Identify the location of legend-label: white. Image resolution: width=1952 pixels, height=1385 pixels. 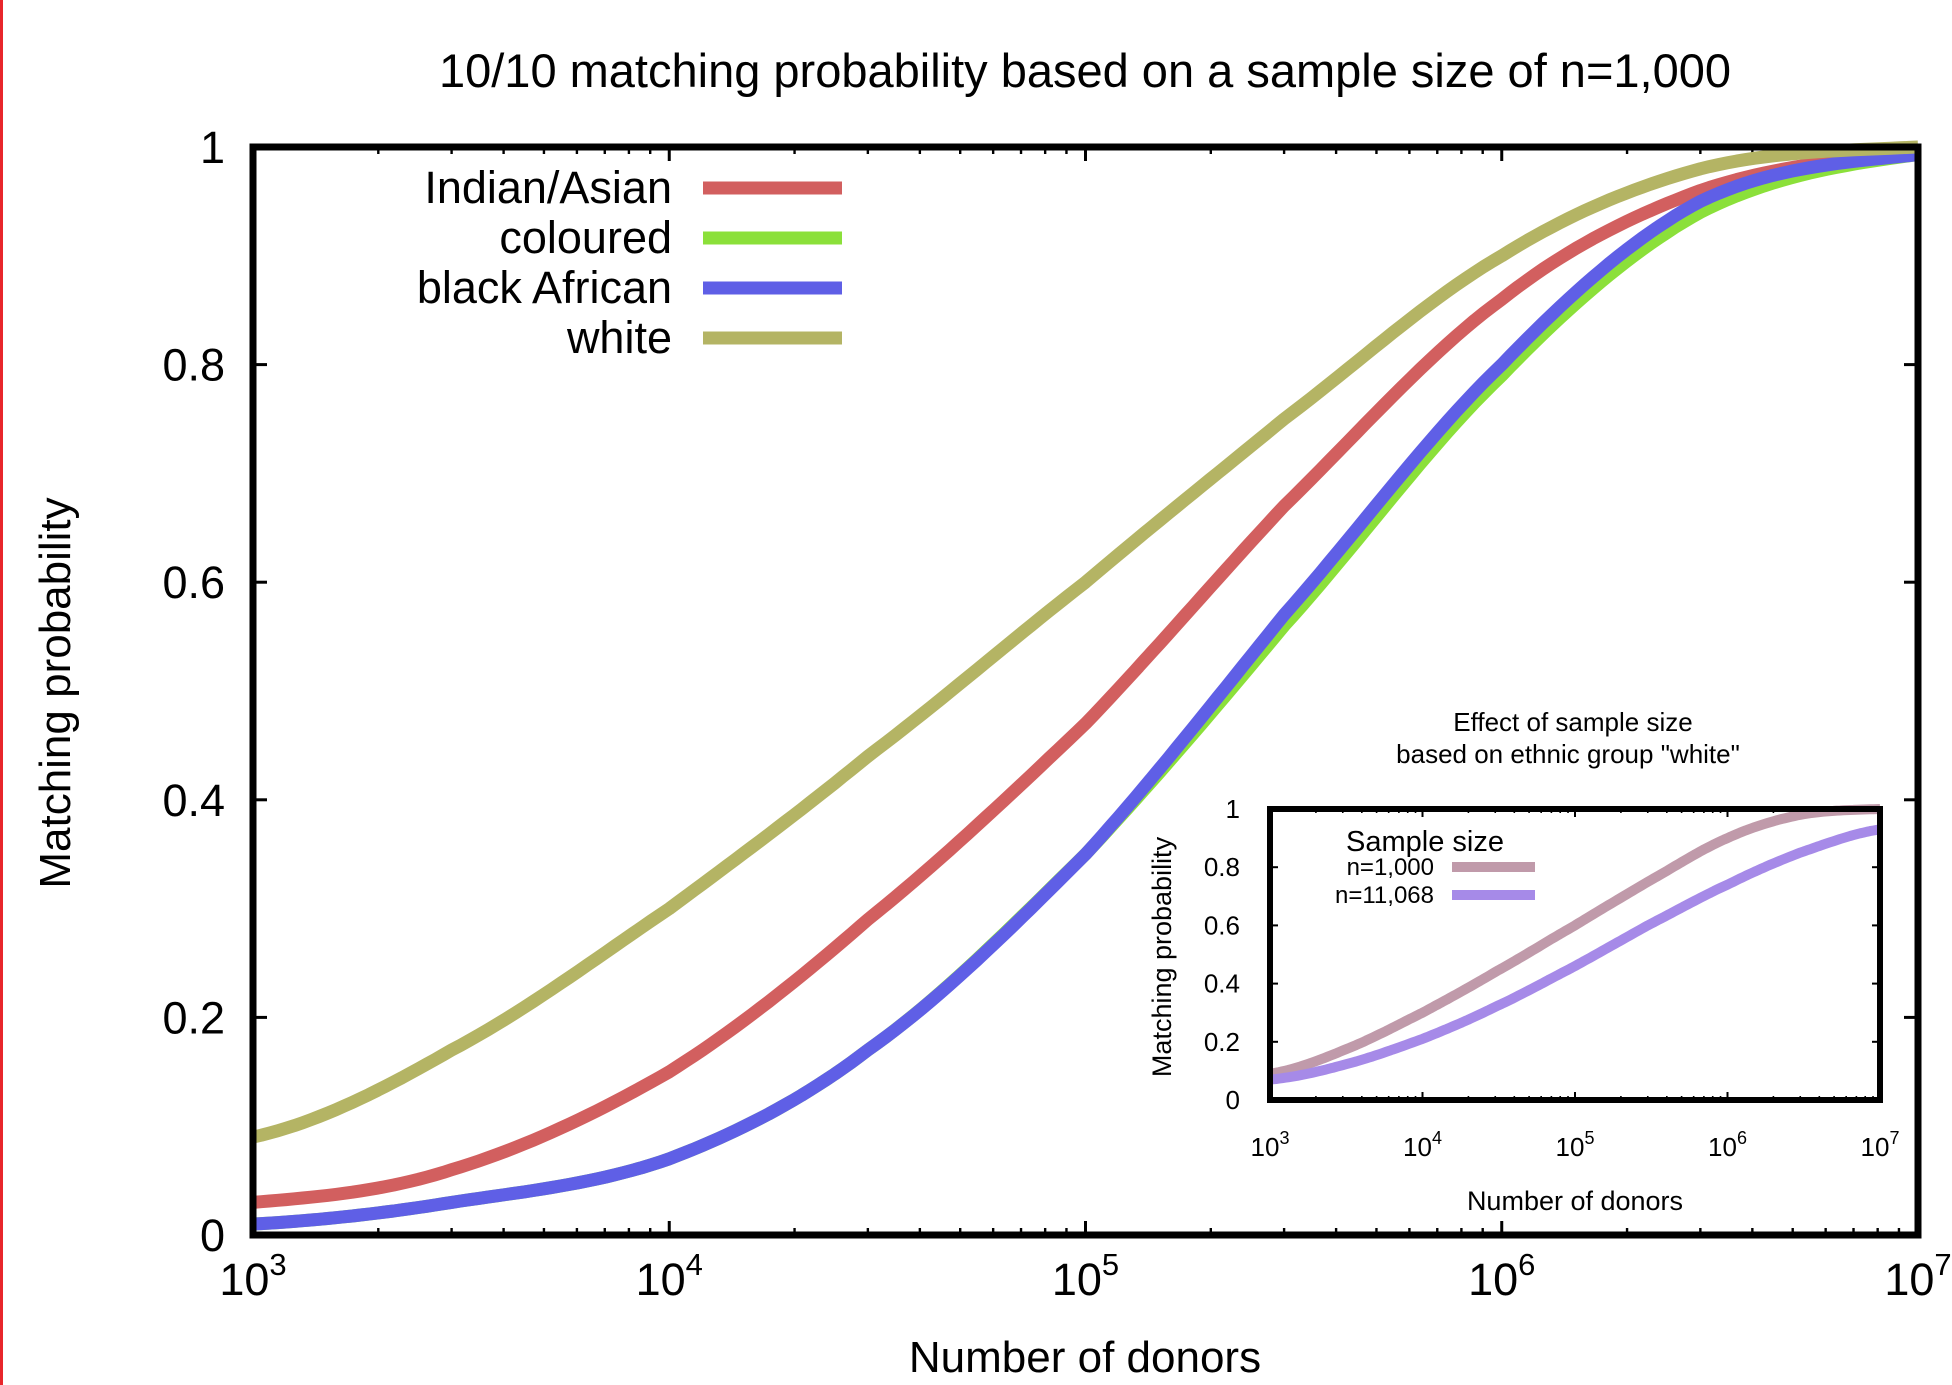
(619, 337).